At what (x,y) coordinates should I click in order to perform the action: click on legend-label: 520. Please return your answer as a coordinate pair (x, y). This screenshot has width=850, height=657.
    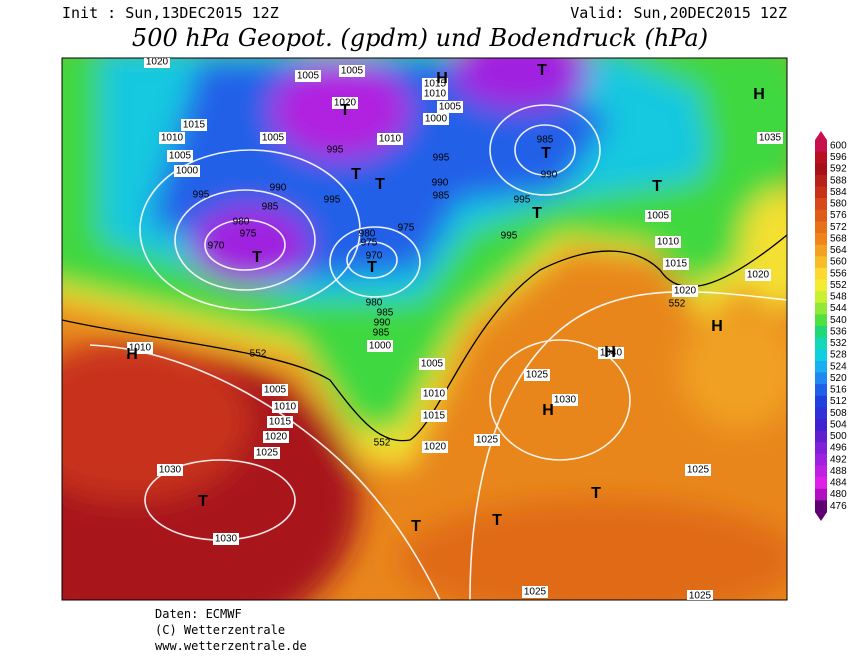
    Looking at the image, I should click on (838, 378).